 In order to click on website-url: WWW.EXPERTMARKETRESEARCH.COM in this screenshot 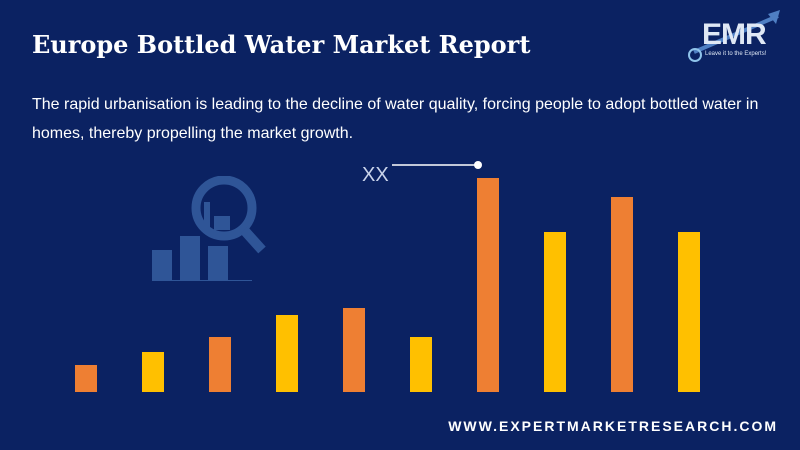, I will do `click(613, 426)`.